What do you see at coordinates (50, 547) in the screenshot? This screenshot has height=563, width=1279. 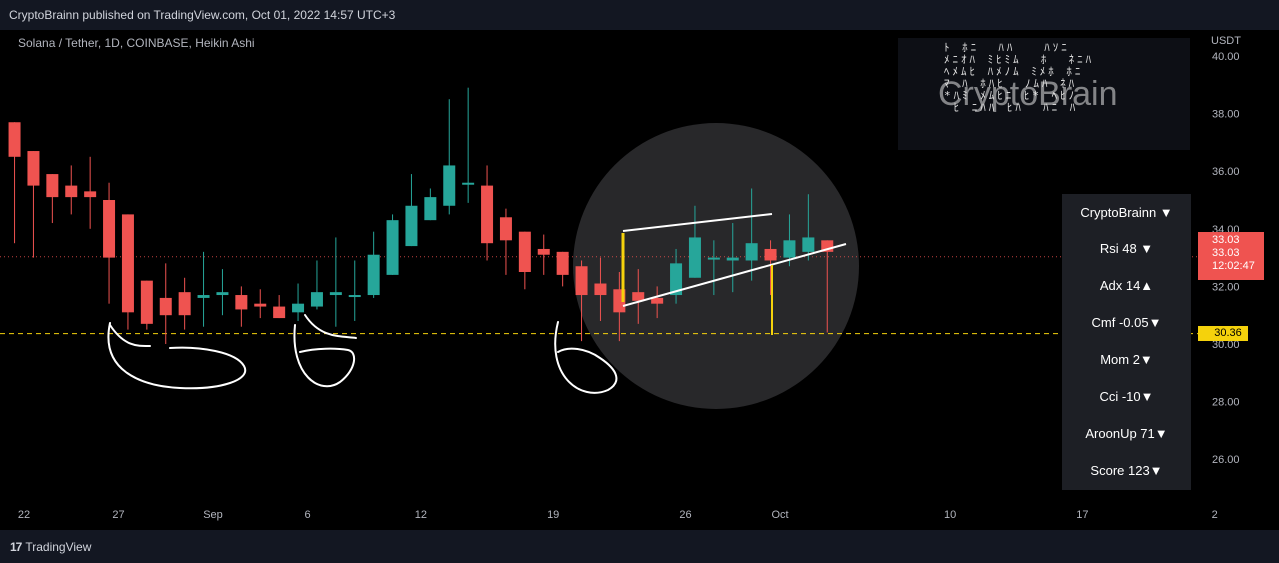 I see `tradingview-brand: 17 TradingView` at bounding box center [50, 547].